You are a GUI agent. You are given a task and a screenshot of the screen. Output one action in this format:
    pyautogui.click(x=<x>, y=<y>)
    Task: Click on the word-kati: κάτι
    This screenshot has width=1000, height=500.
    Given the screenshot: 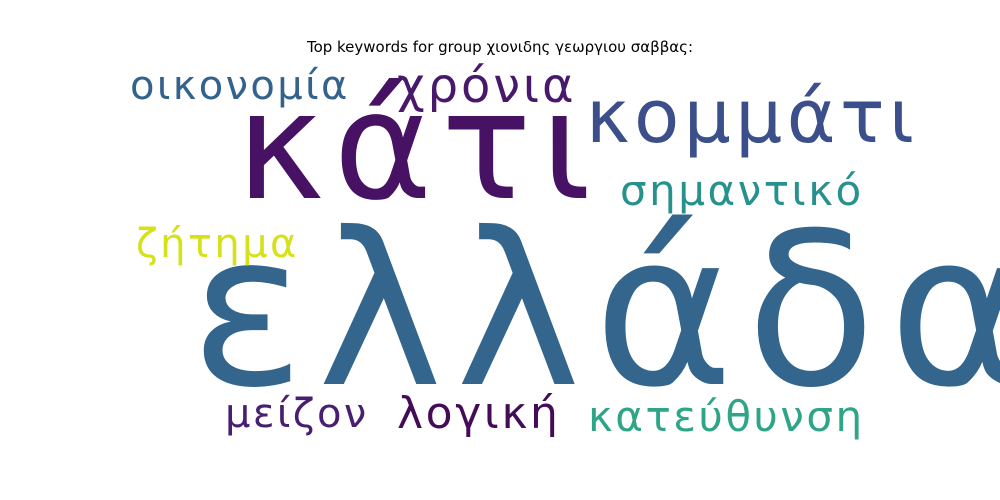 What is the action you would take?
    pyautogui.click(x=418, y=147)
    